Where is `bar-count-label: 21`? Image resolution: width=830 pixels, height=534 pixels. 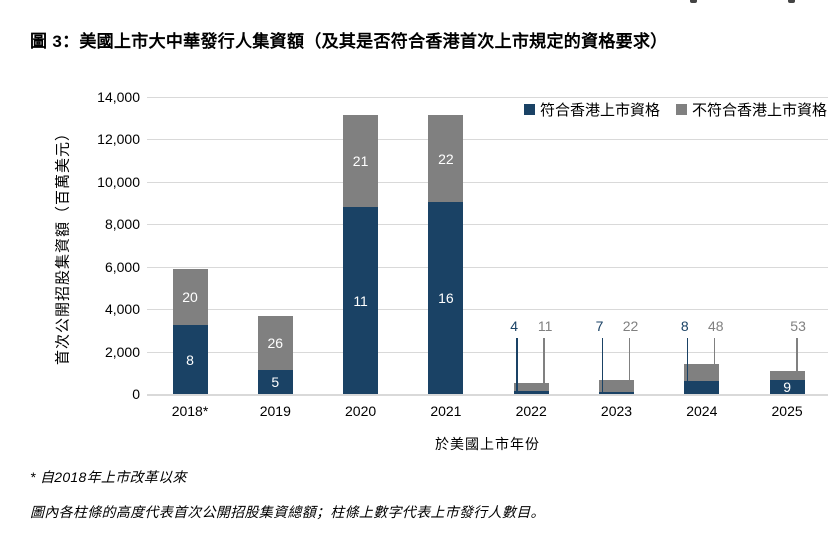
bar-count-label: 21 is located at coordinates (360, 161).